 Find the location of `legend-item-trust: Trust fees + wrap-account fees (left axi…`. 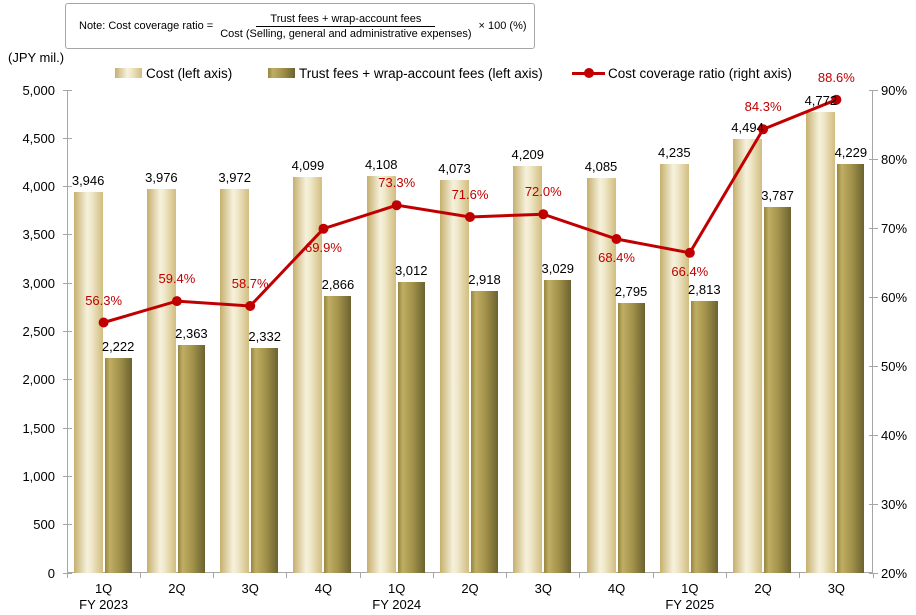

legend-item-trust: Trust fees + wrap-account fees (left axi… is located at coordinates (405, 73).